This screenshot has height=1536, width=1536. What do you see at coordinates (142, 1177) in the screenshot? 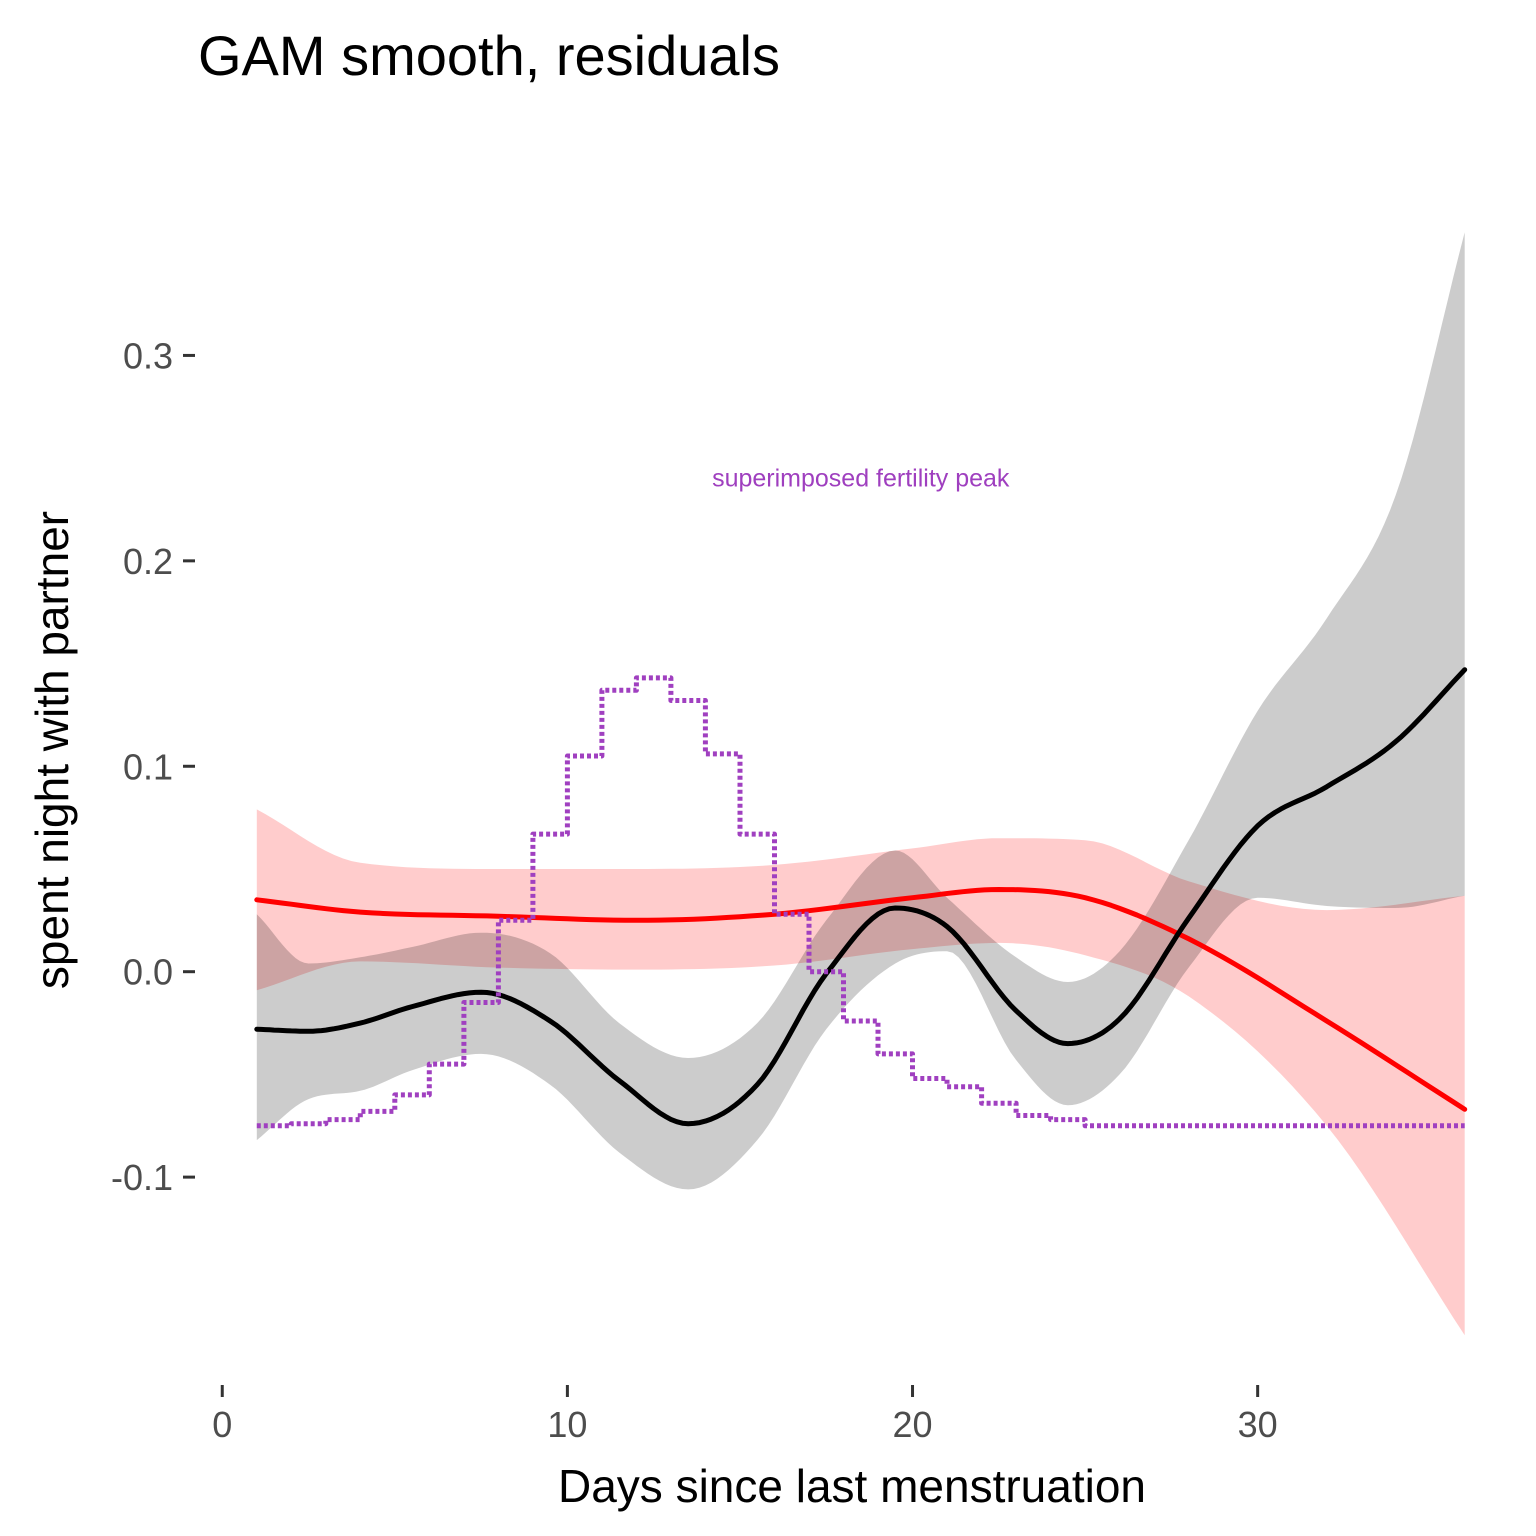
I see `y-tick-label: -0.1` at bounding box center [142, 1177].